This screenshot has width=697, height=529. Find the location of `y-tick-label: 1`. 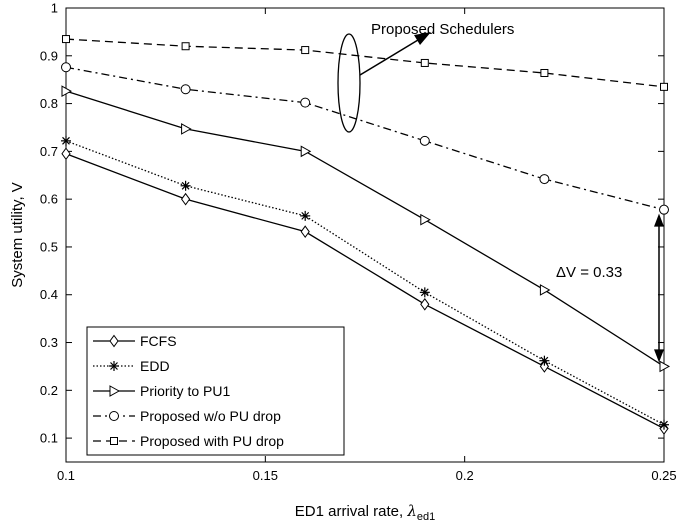

y-tick-label: 1 is located at coordinates (54, 8).